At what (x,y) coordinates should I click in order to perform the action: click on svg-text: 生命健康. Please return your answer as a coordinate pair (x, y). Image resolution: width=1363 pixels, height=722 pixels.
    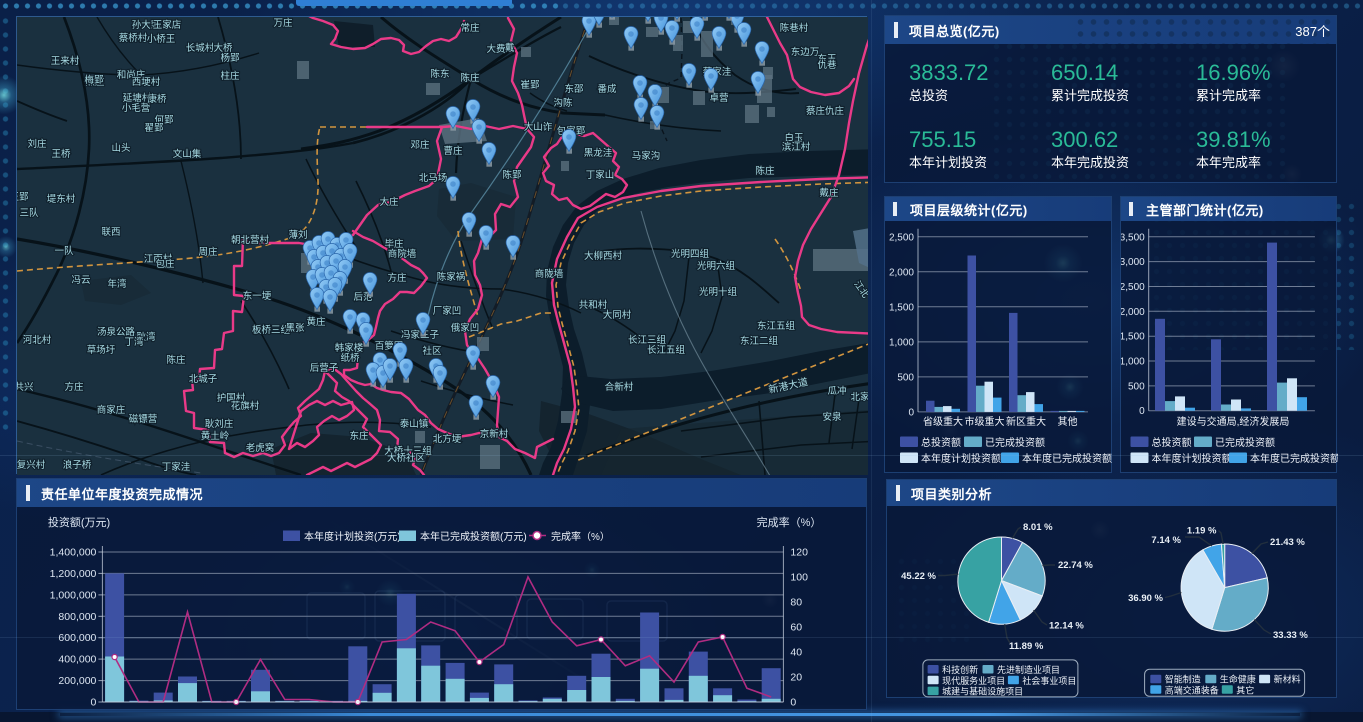
    Looking at the image, I should click on (1238, 679).